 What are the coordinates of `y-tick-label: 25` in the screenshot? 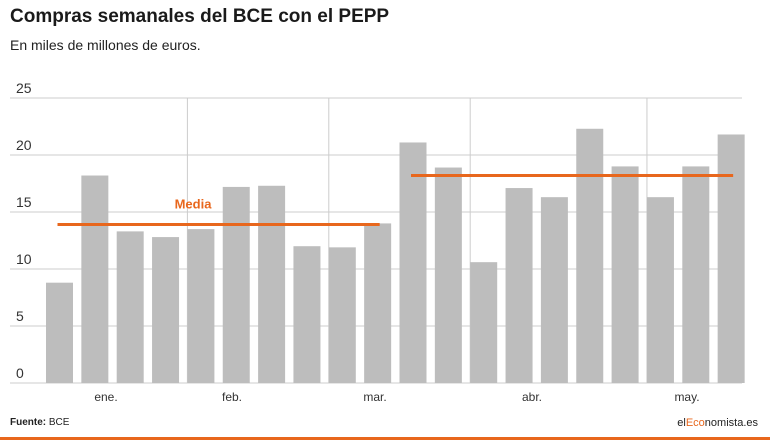 It's located at (24, 88).